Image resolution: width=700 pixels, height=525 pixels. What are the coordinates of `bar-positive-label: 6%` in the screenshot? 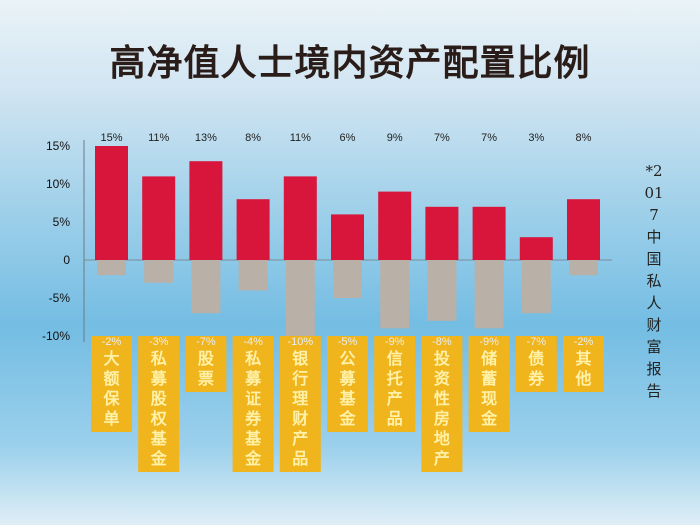 It's located at (348, 138).